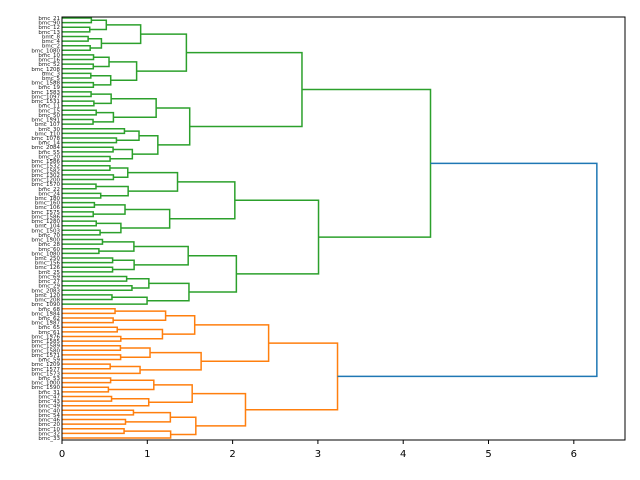  Describe the element at coordinates (45, 337) in the screenshot. I see `leaf-label: bmc_1576` at that location.